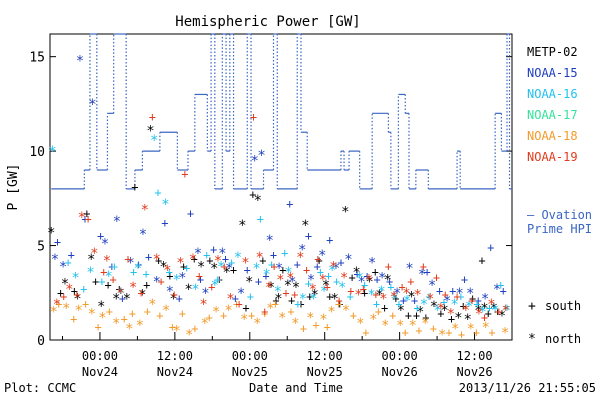  Describe the element at coordinates (100, 372) in the screenshot. I see `x-tick-label-date: Nov24` at that location.